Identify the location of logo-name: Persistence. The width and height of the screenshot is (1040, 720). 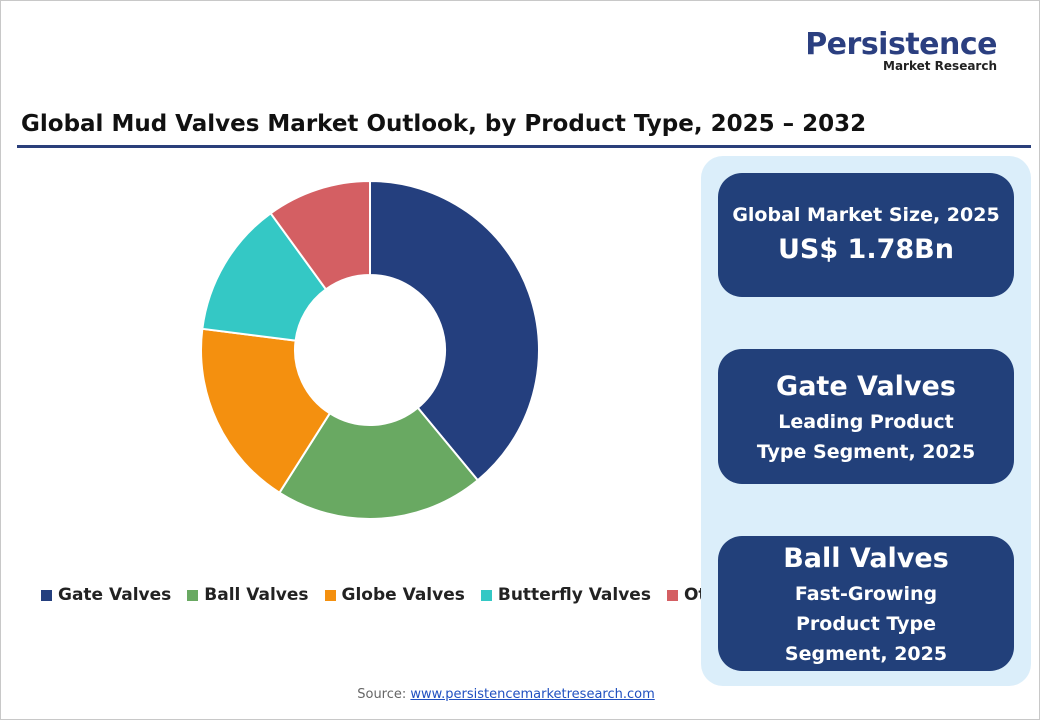
(901, 44).